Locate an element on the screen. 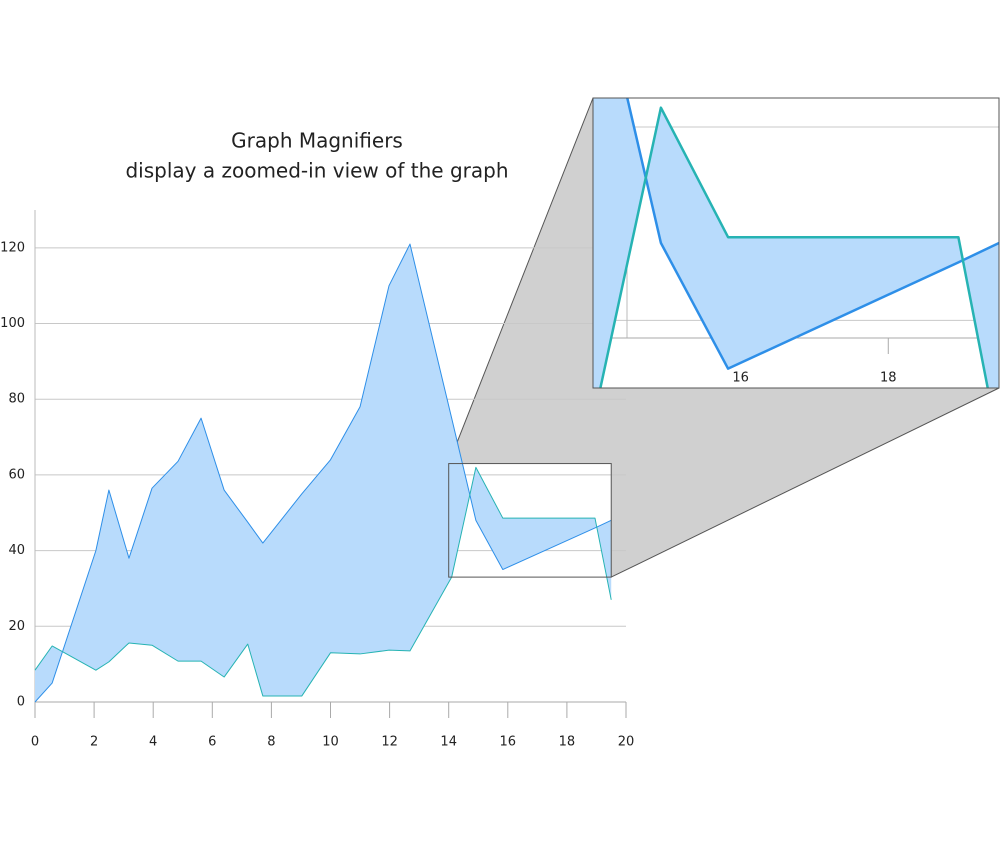 The height and width of the screenshot is (848, 1000). x-tick-label: 4 is located at coordinates (153, 742).